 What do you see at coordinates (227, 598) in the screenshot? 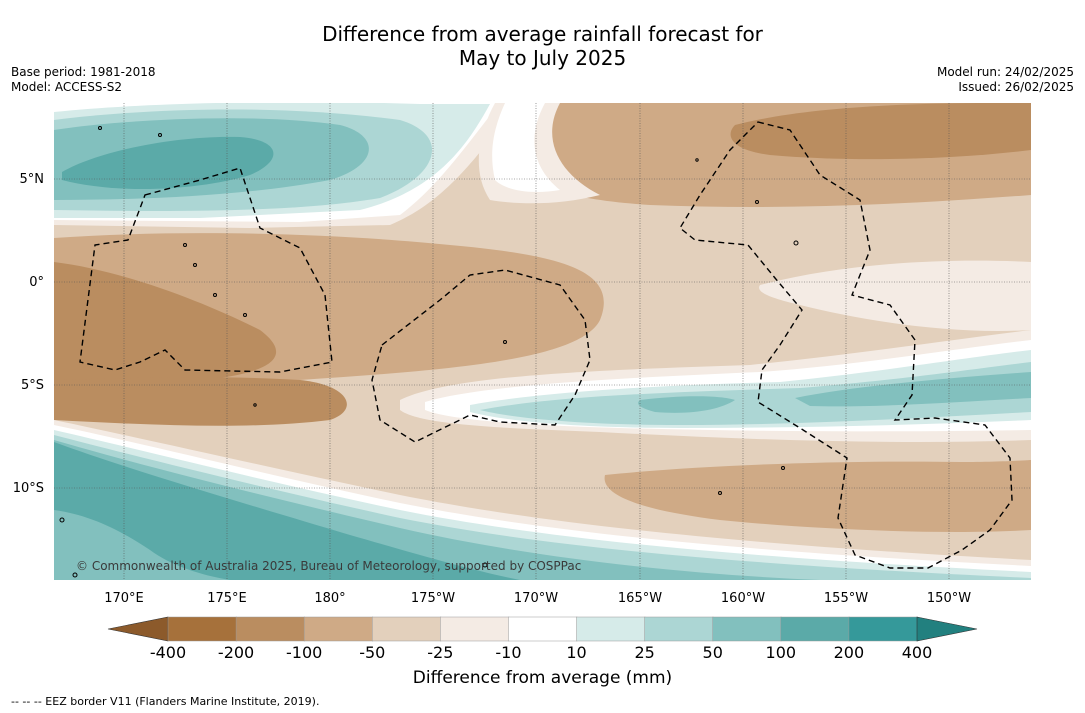
I see `lon-label: 175°E` at bounding box center [227, 598].